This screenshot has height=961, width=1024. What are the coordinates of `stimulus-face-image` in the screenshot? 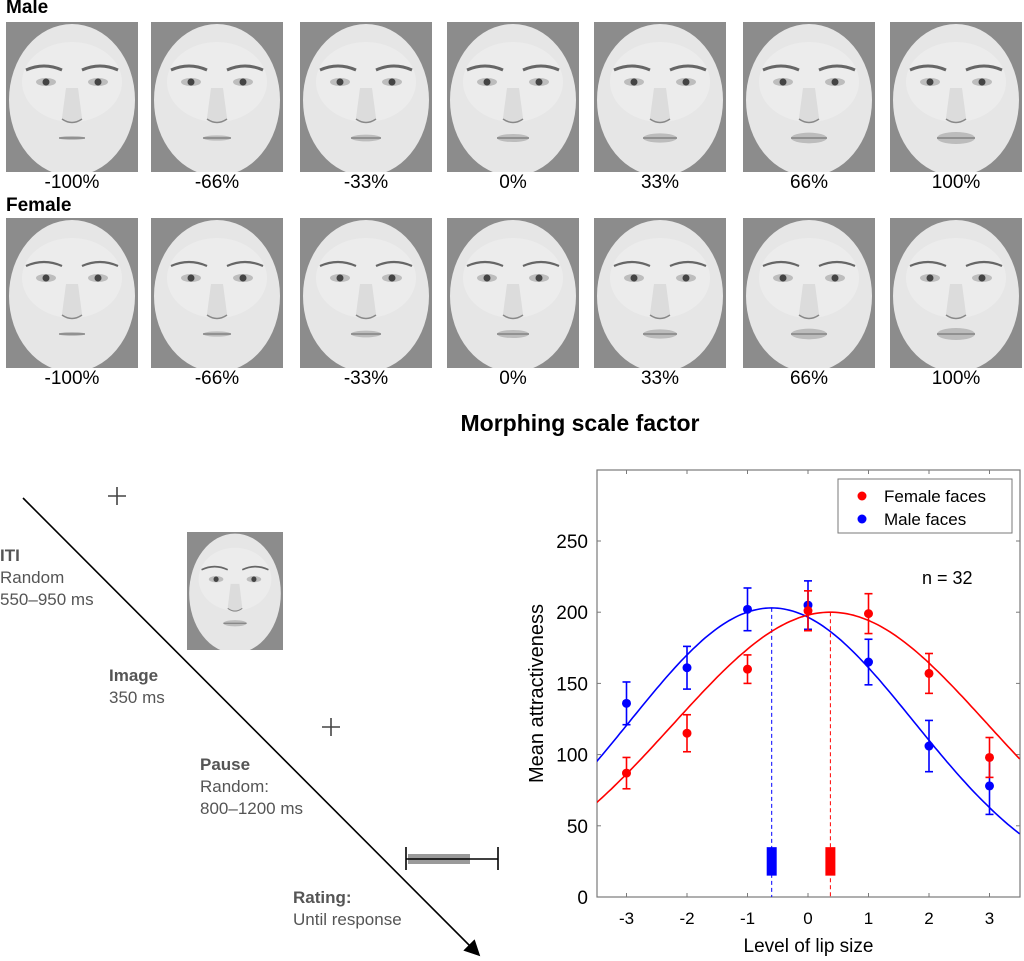 It's located at (235, 591).